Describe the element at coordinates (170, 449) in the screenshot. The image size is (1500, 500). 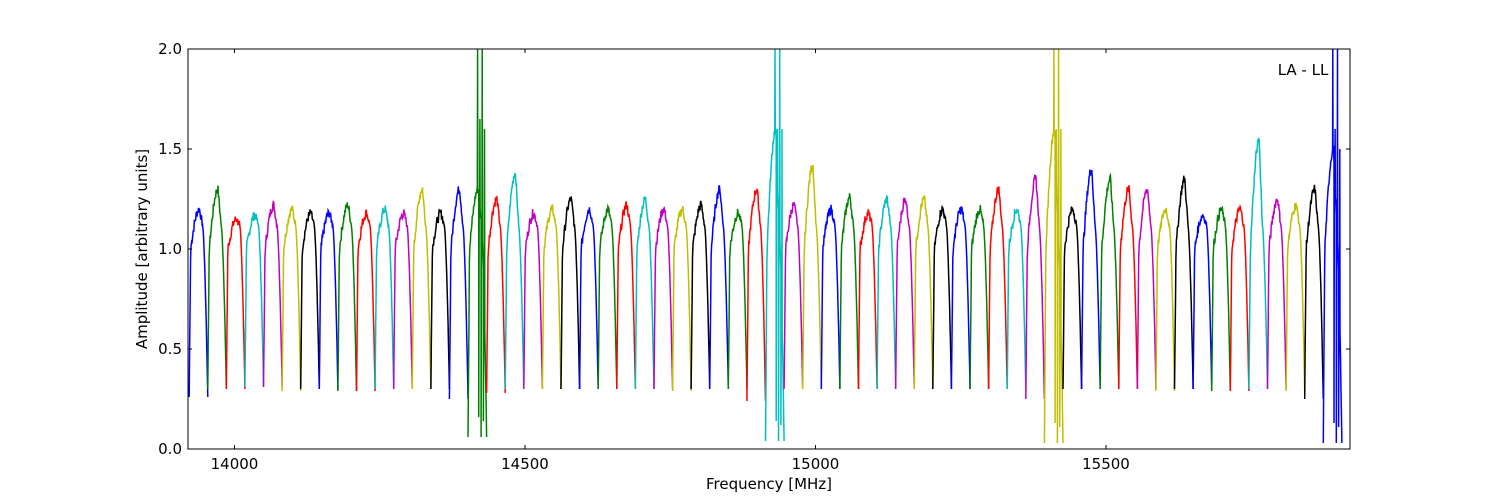
I see `y-tick-label-0: 0.0` at that location.